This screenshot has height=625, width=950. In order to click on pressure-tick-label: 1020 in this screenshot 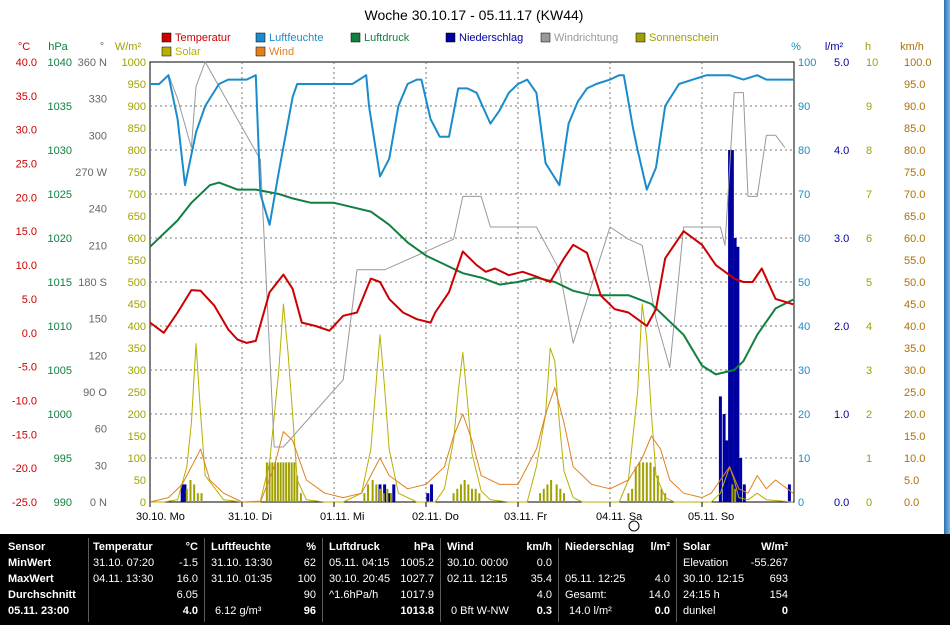, I will do `click(60, 239)`.